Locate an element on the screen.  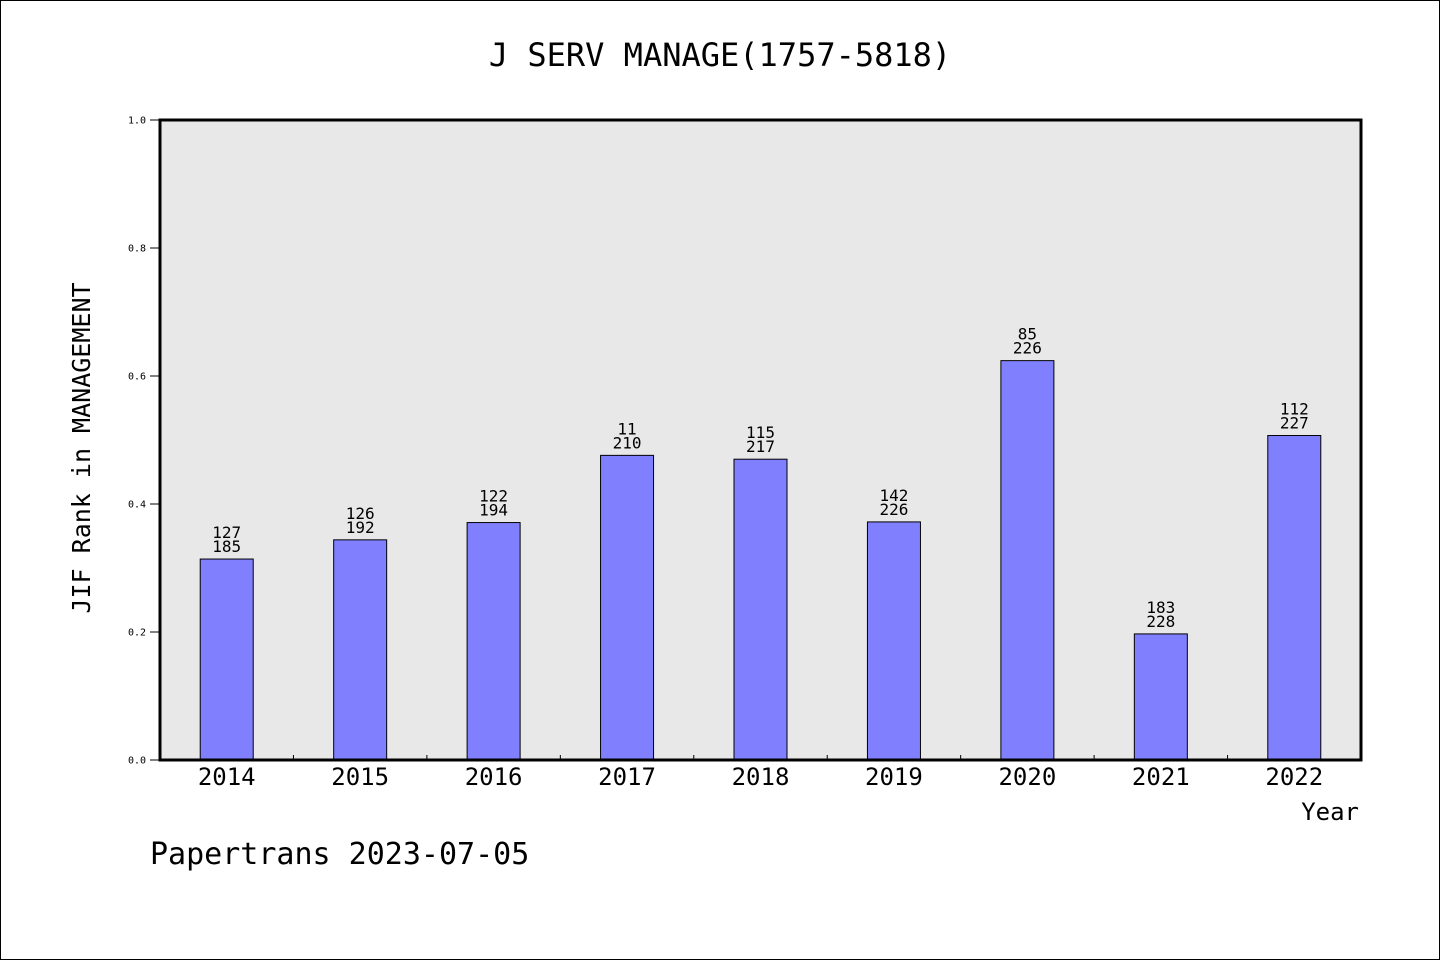
bar-2015 is located at coordinates (360, 650).